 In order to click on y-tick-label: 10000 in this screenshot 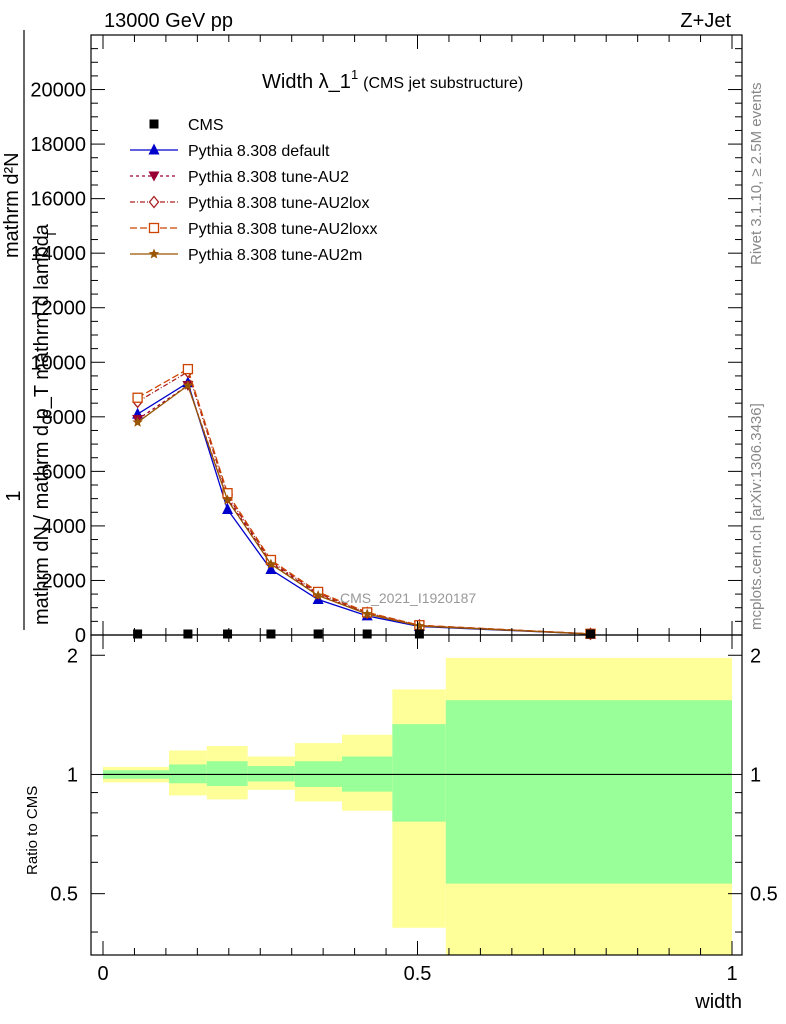, I will do `click(58, 363)`.